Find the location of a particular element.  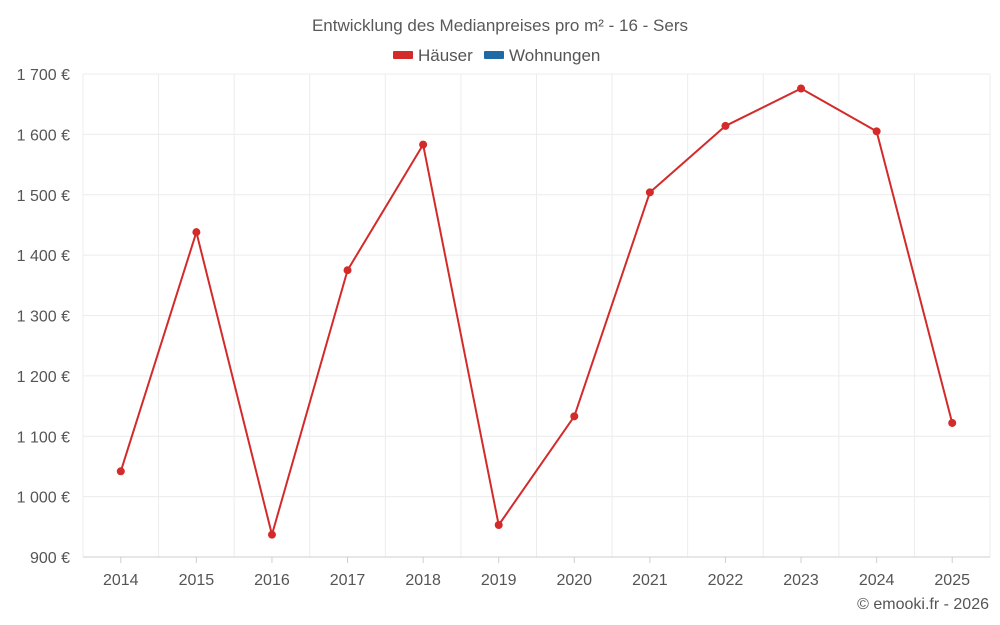

x-tick-label: 2023 is located at coordinates (801, 580).